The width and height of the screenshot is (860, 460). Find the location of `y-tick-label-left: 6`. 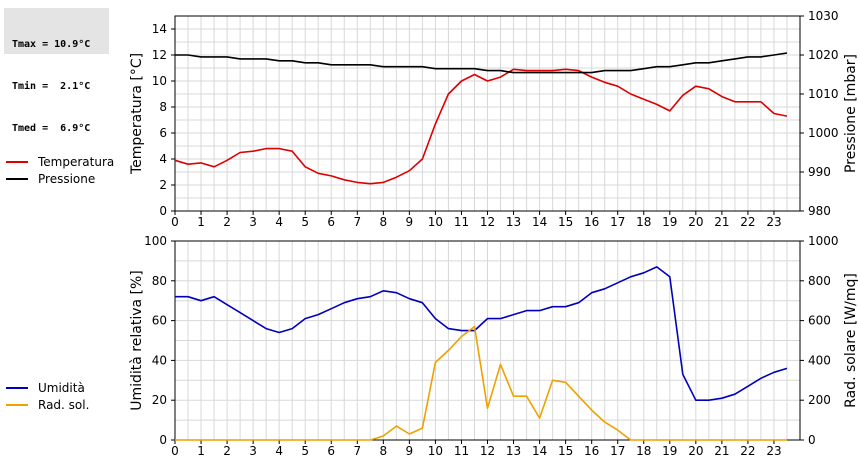

y-tick-label-left: 6 is located at coordinates (163, 133).